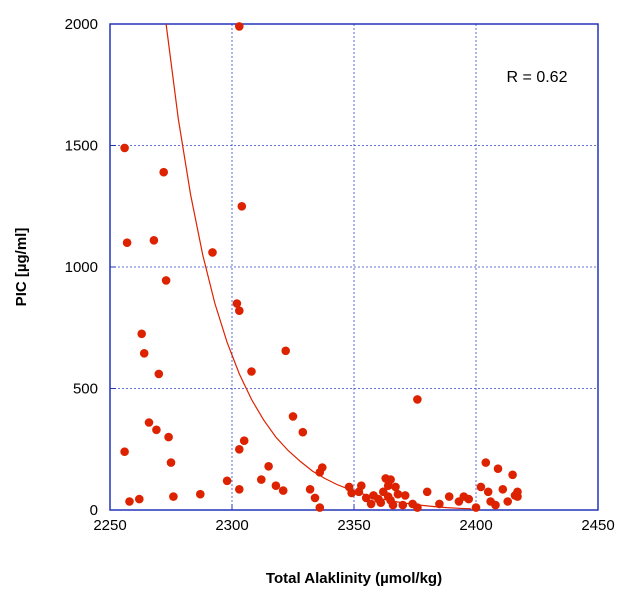 The width and height of the screenshot is (622, 594). Describe the element at coordinates (81, 146) in the screenshot. I see `y-tick-label: 1500` at that location.